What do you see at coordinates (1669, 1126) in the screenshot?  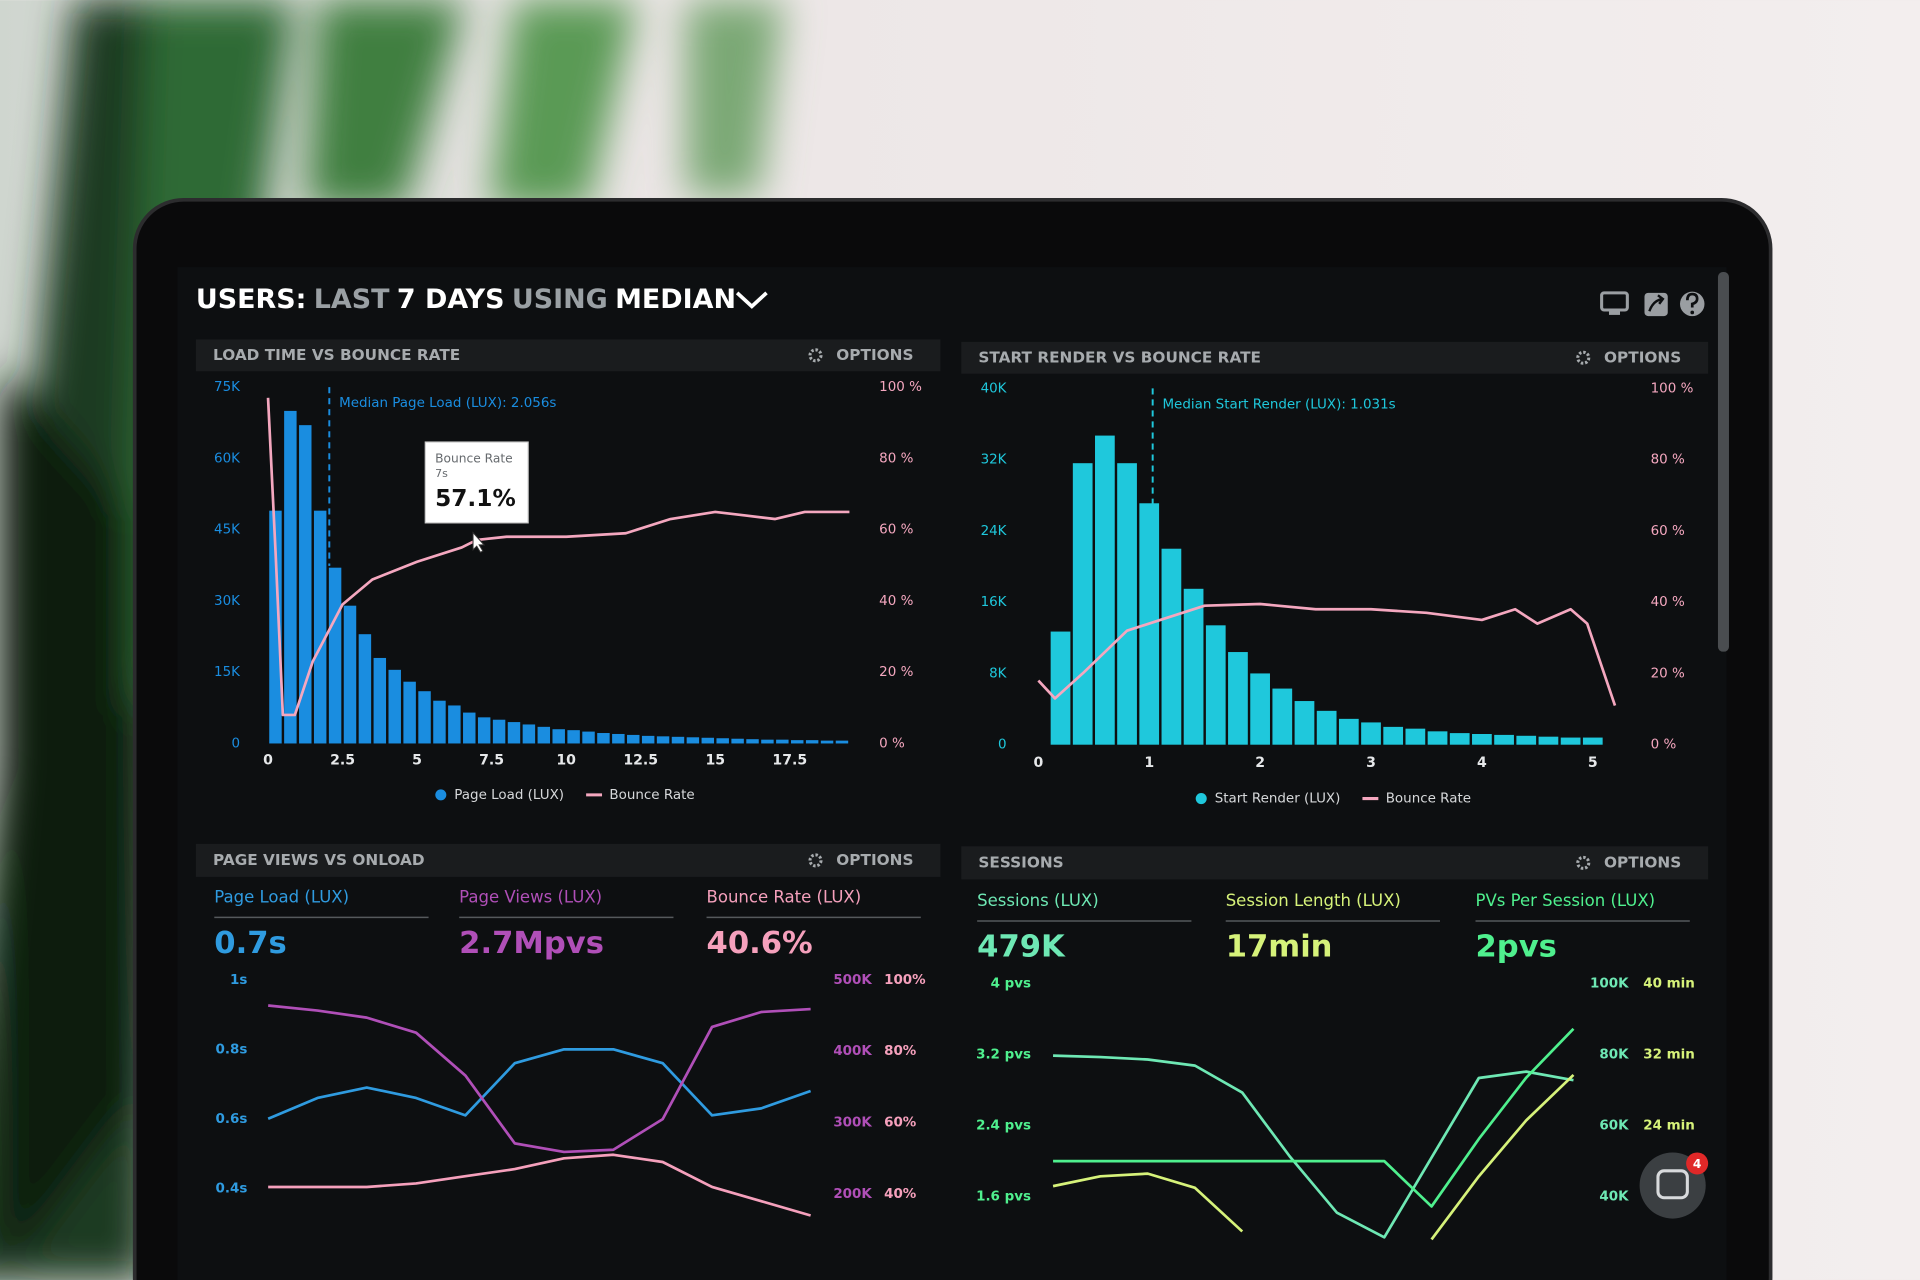 I see `y3-tick-label: 24 min` at bounding box center [1669, 1126].